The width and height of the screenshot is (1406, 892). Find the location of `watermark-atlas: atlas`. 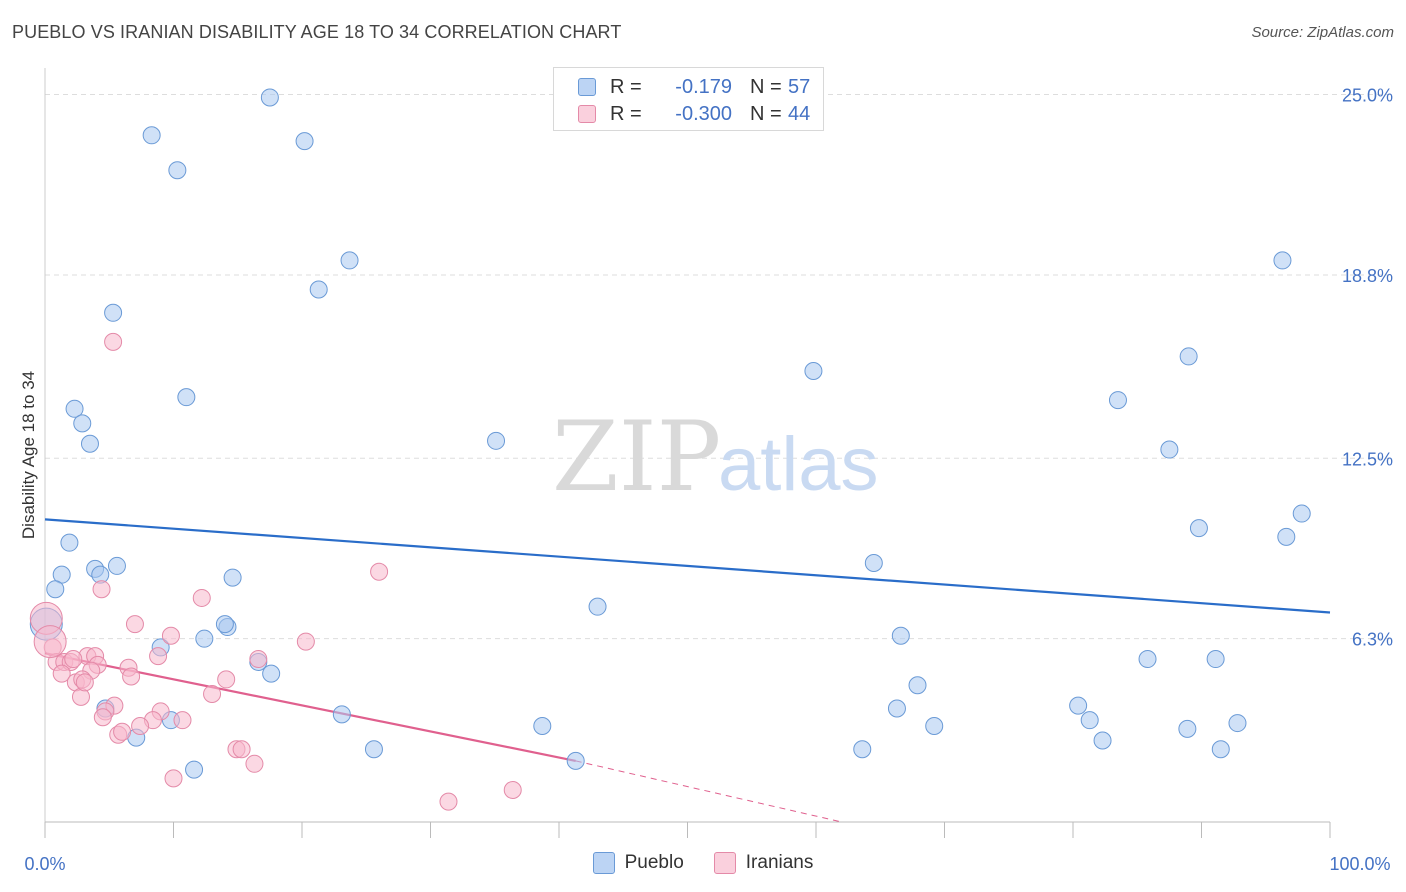

watermark-atlas: atlas is located at coordinates (798, 464).